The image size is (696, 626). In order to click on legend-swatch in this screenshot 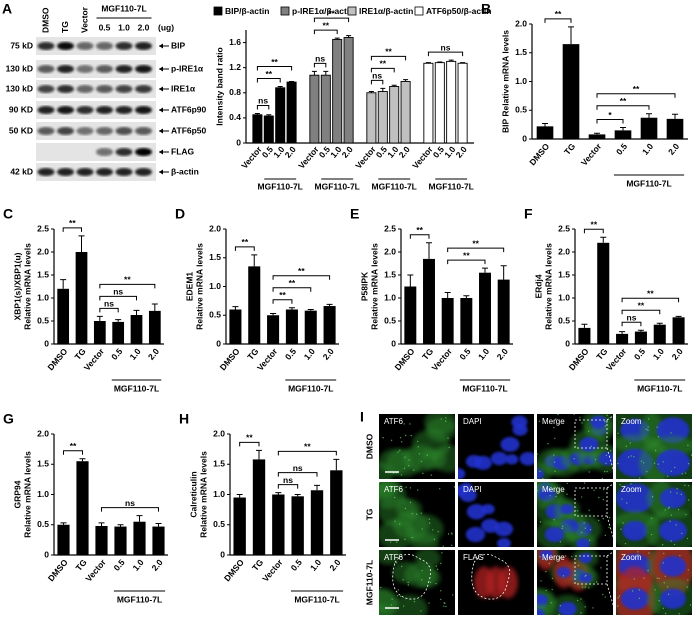, I will do `click(419, 11)`.